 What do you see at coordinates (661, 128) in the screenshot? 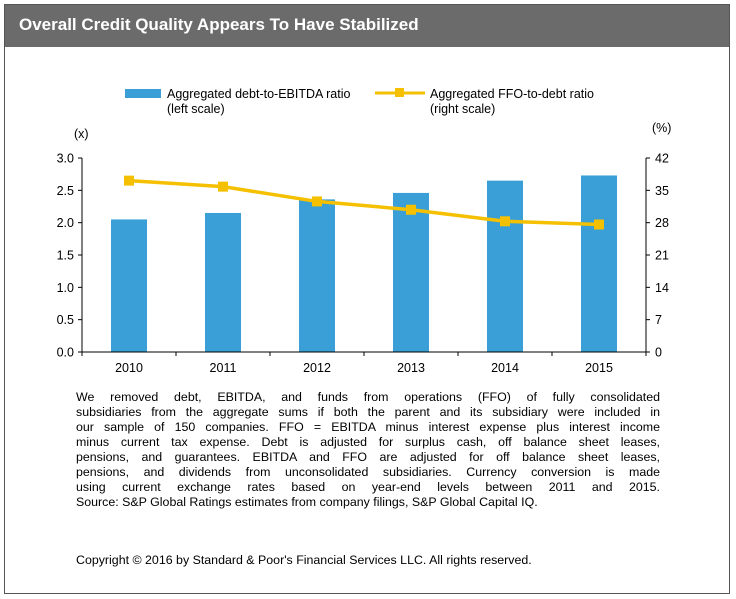
I see `y-right-axis-label: (%)` at bounding box center [661, 128].